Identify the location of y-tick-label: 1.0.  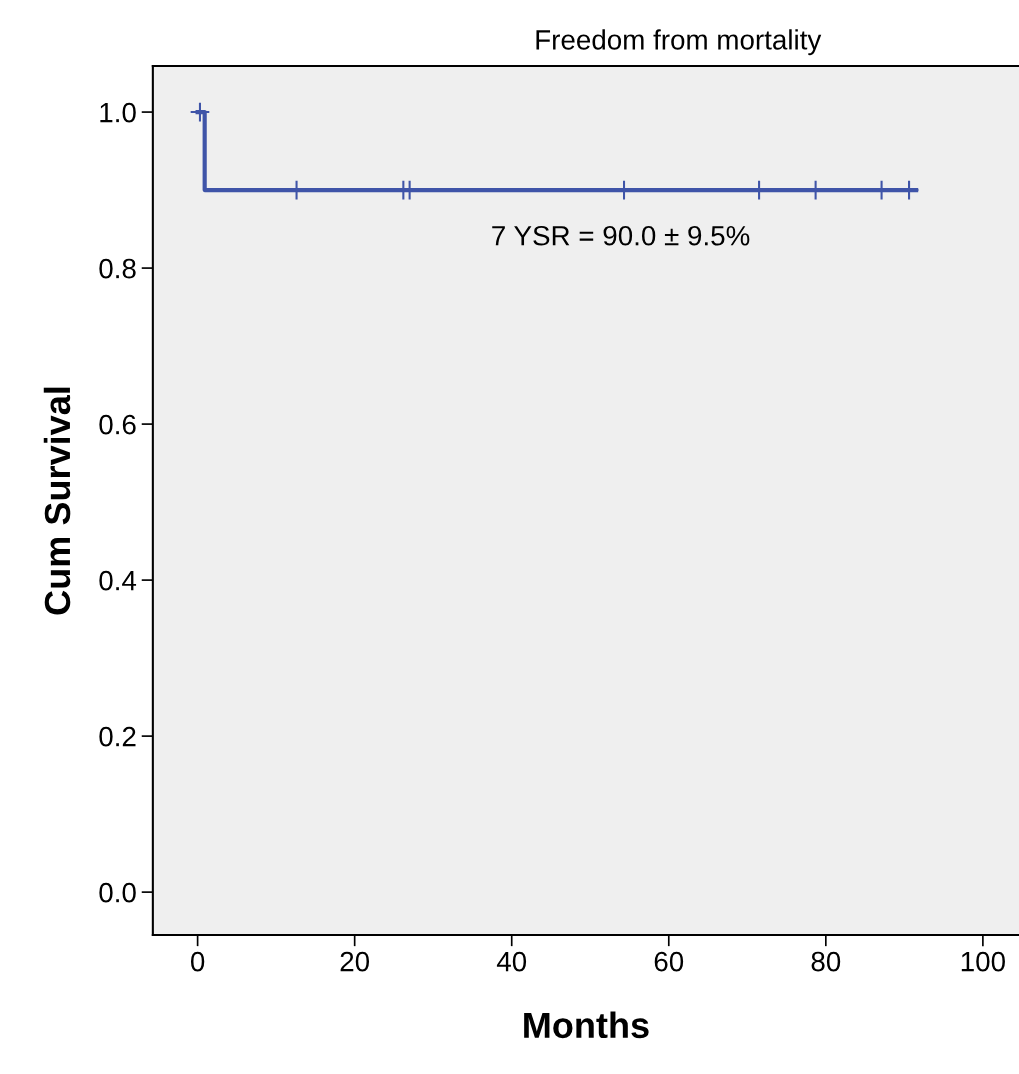
(118, 112).